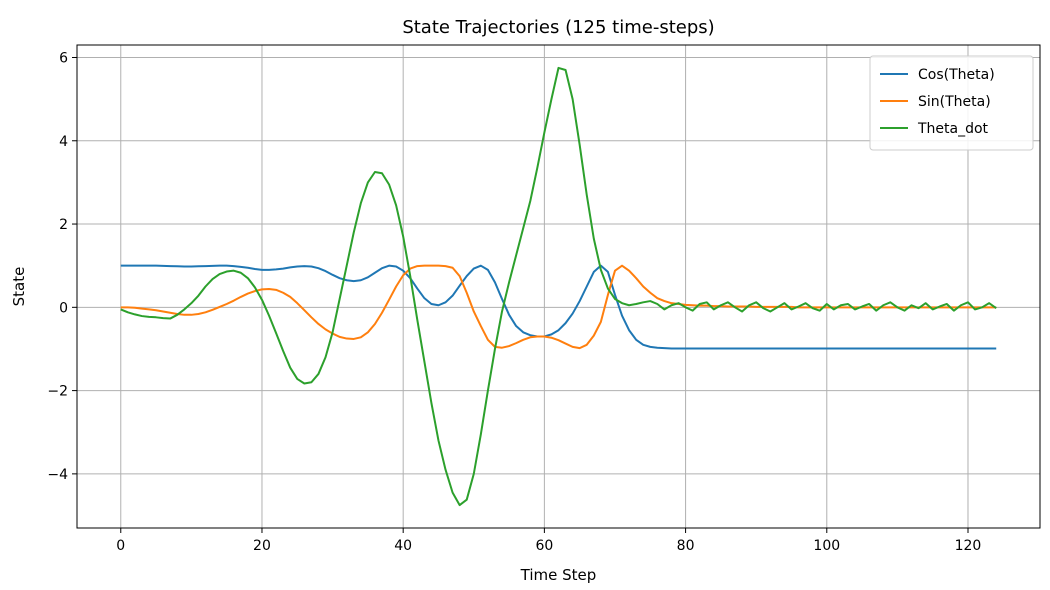  I want to click on x-tick-label: 40, so click(403, 546).